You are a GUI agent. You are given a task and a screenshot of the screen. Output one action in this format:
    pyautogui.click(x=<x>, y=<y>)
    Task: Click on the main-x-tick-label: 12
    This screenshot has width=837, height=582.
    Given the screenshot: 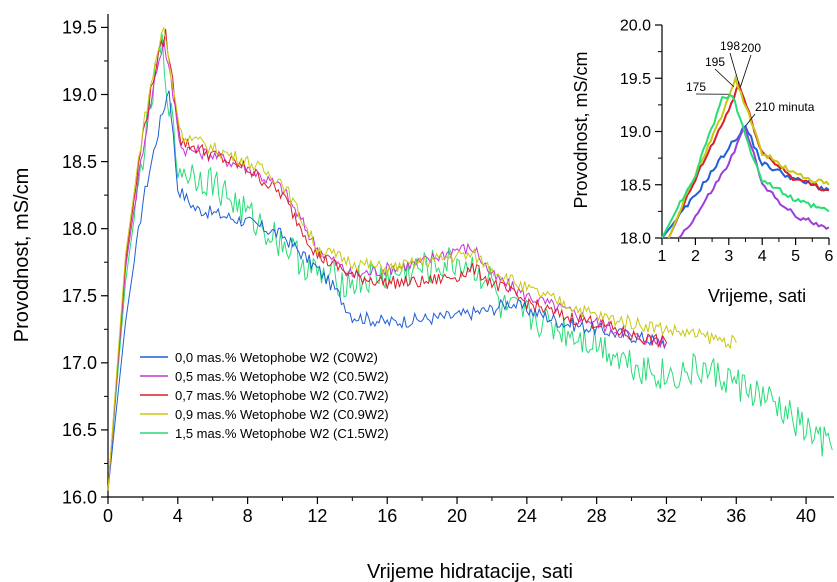 What is the action you would take?
    pyautogui.click(x=317, y=516)
    